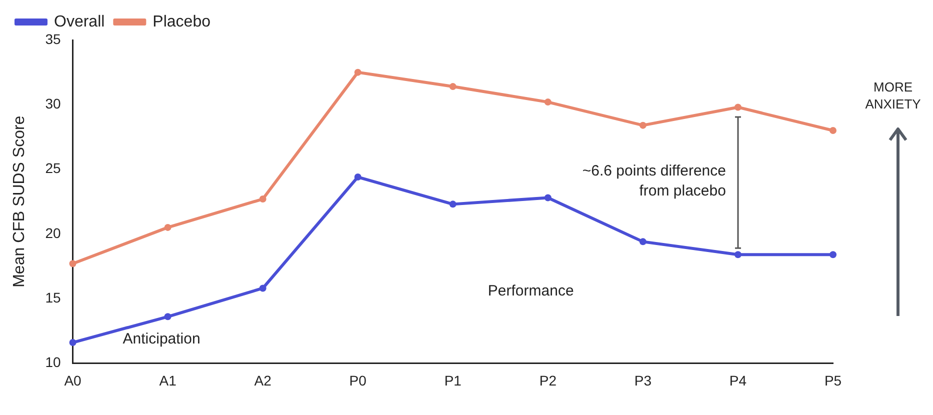 The height and width of the screenshot is (415, 933). Describe the element at coordinates (654, 181) in the screenshot. I see `annotation: ~6.6 points difference from placebo` at that location.